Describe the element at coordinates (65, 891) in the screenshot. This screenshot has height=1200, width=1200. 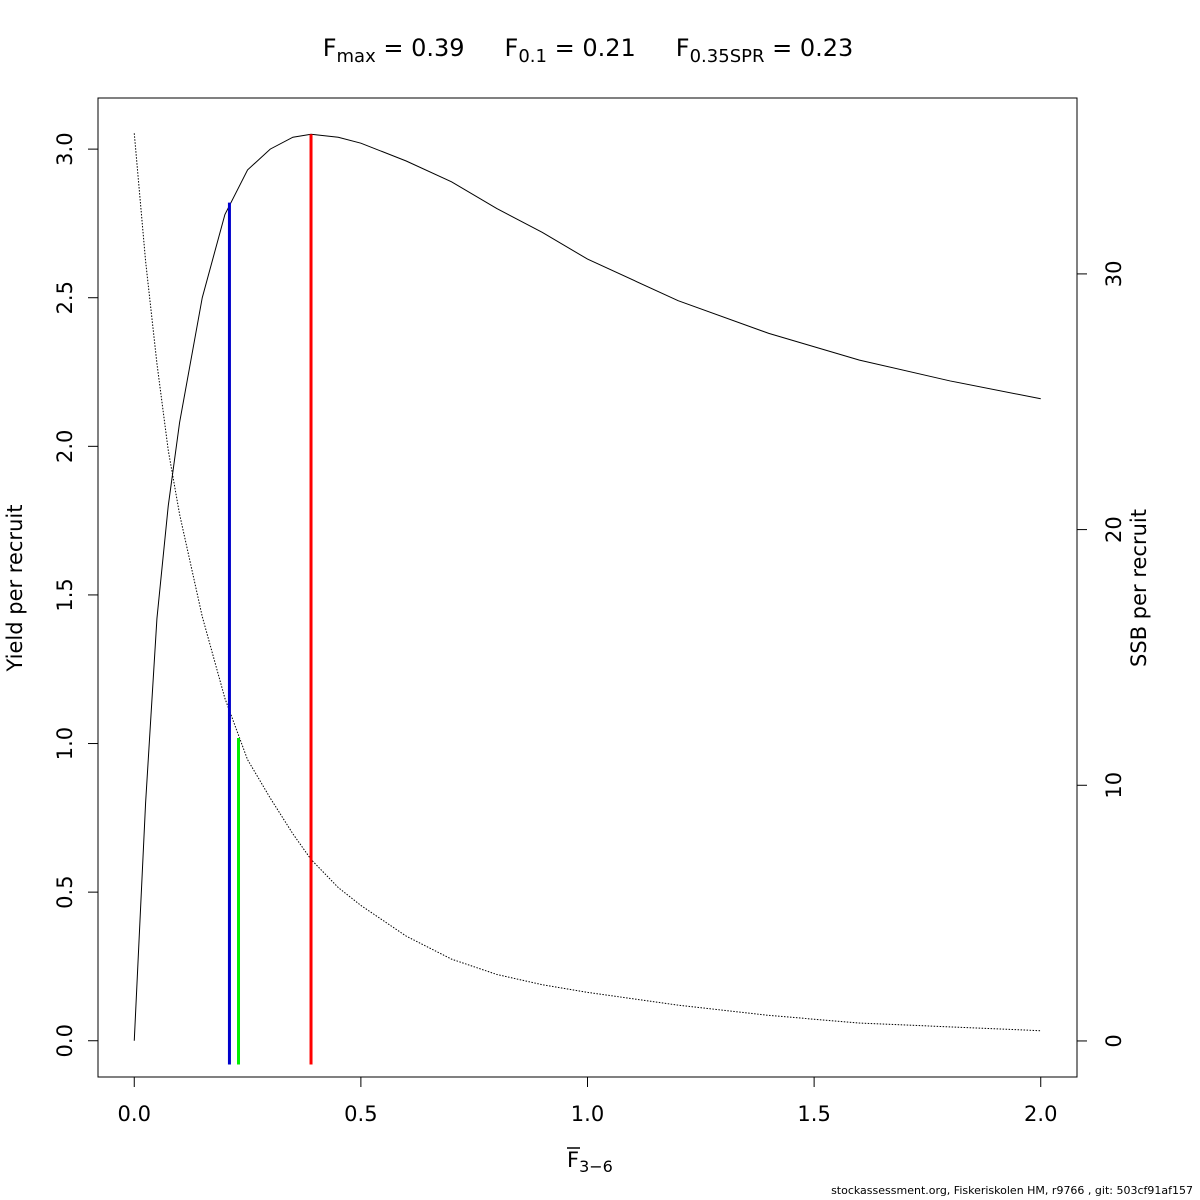
I see `y-tick-label: 0.5` at that location.